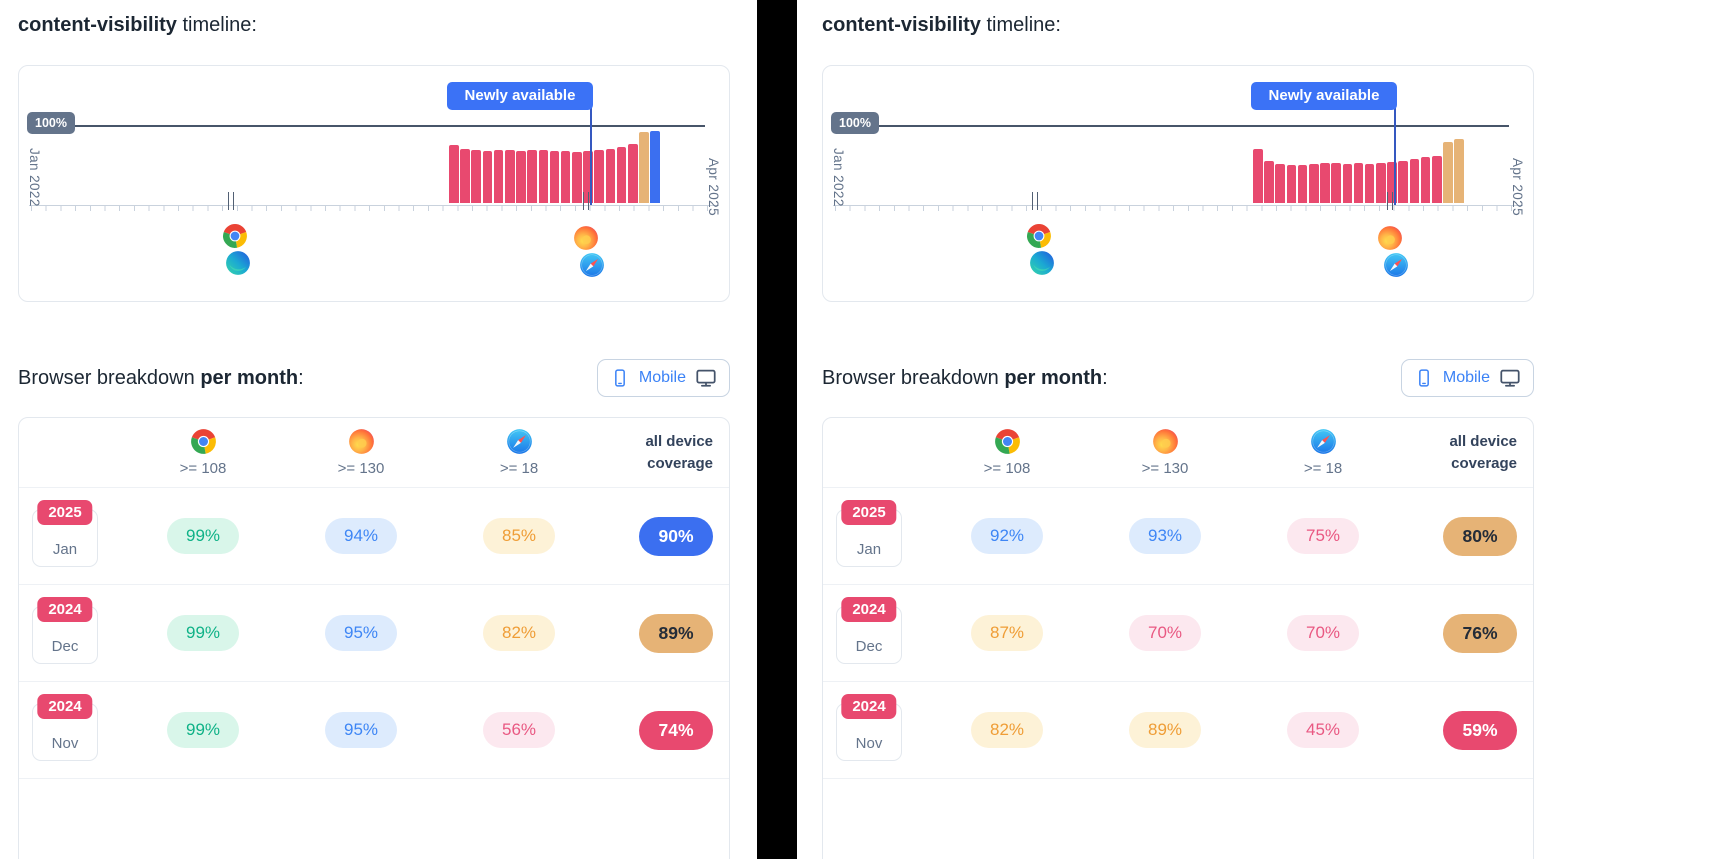 This screenshot has height=859, width=1720. What do you see at coordinates (519, 468) in the screenshot?
I see `safari-version: >= 18` at bounding box center [519, 468].